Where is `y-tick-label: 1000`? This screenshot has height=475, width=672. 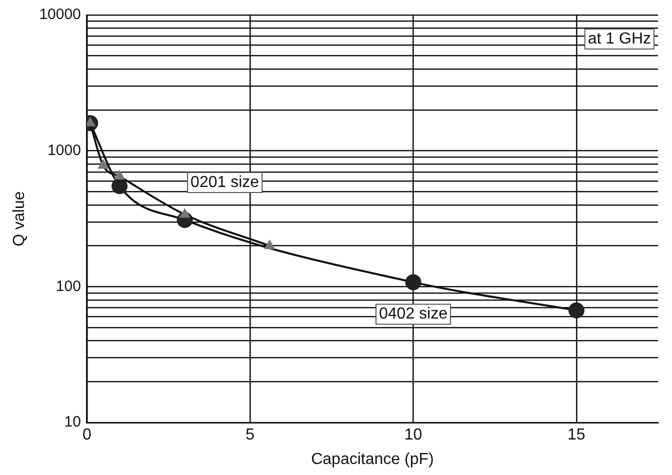 y-tick-label: 1000 is located at coordinates (64, 151).